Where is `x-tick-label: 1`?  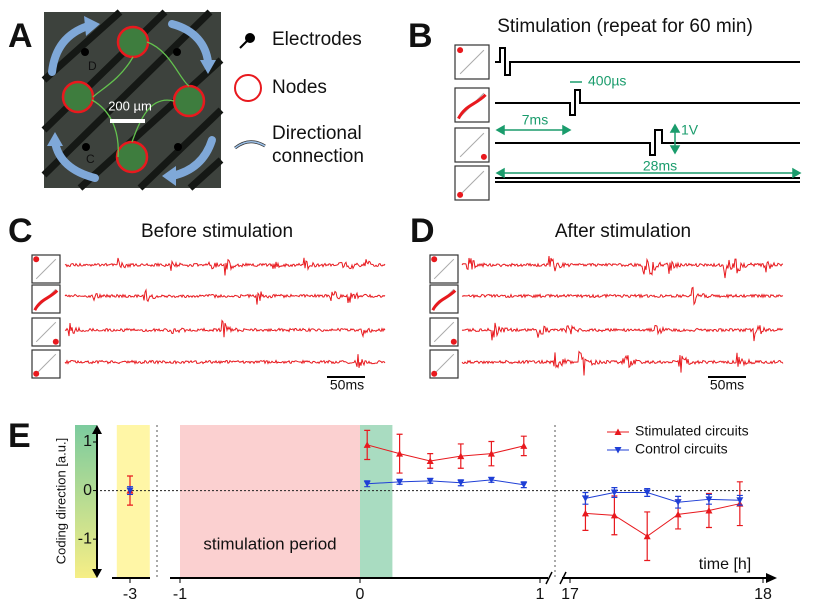
x-tick-label: 1 is located at coordinates (540, 594).